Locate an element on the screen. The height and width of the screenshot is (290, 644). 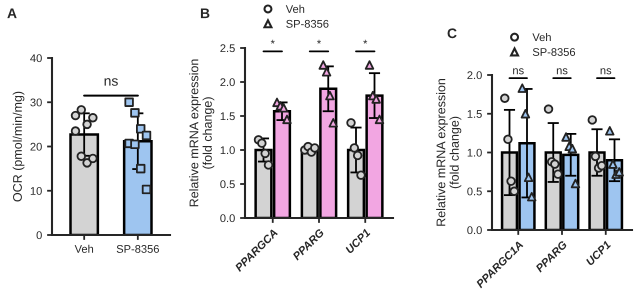
chart-title: B is located at coordinates (205, 13).